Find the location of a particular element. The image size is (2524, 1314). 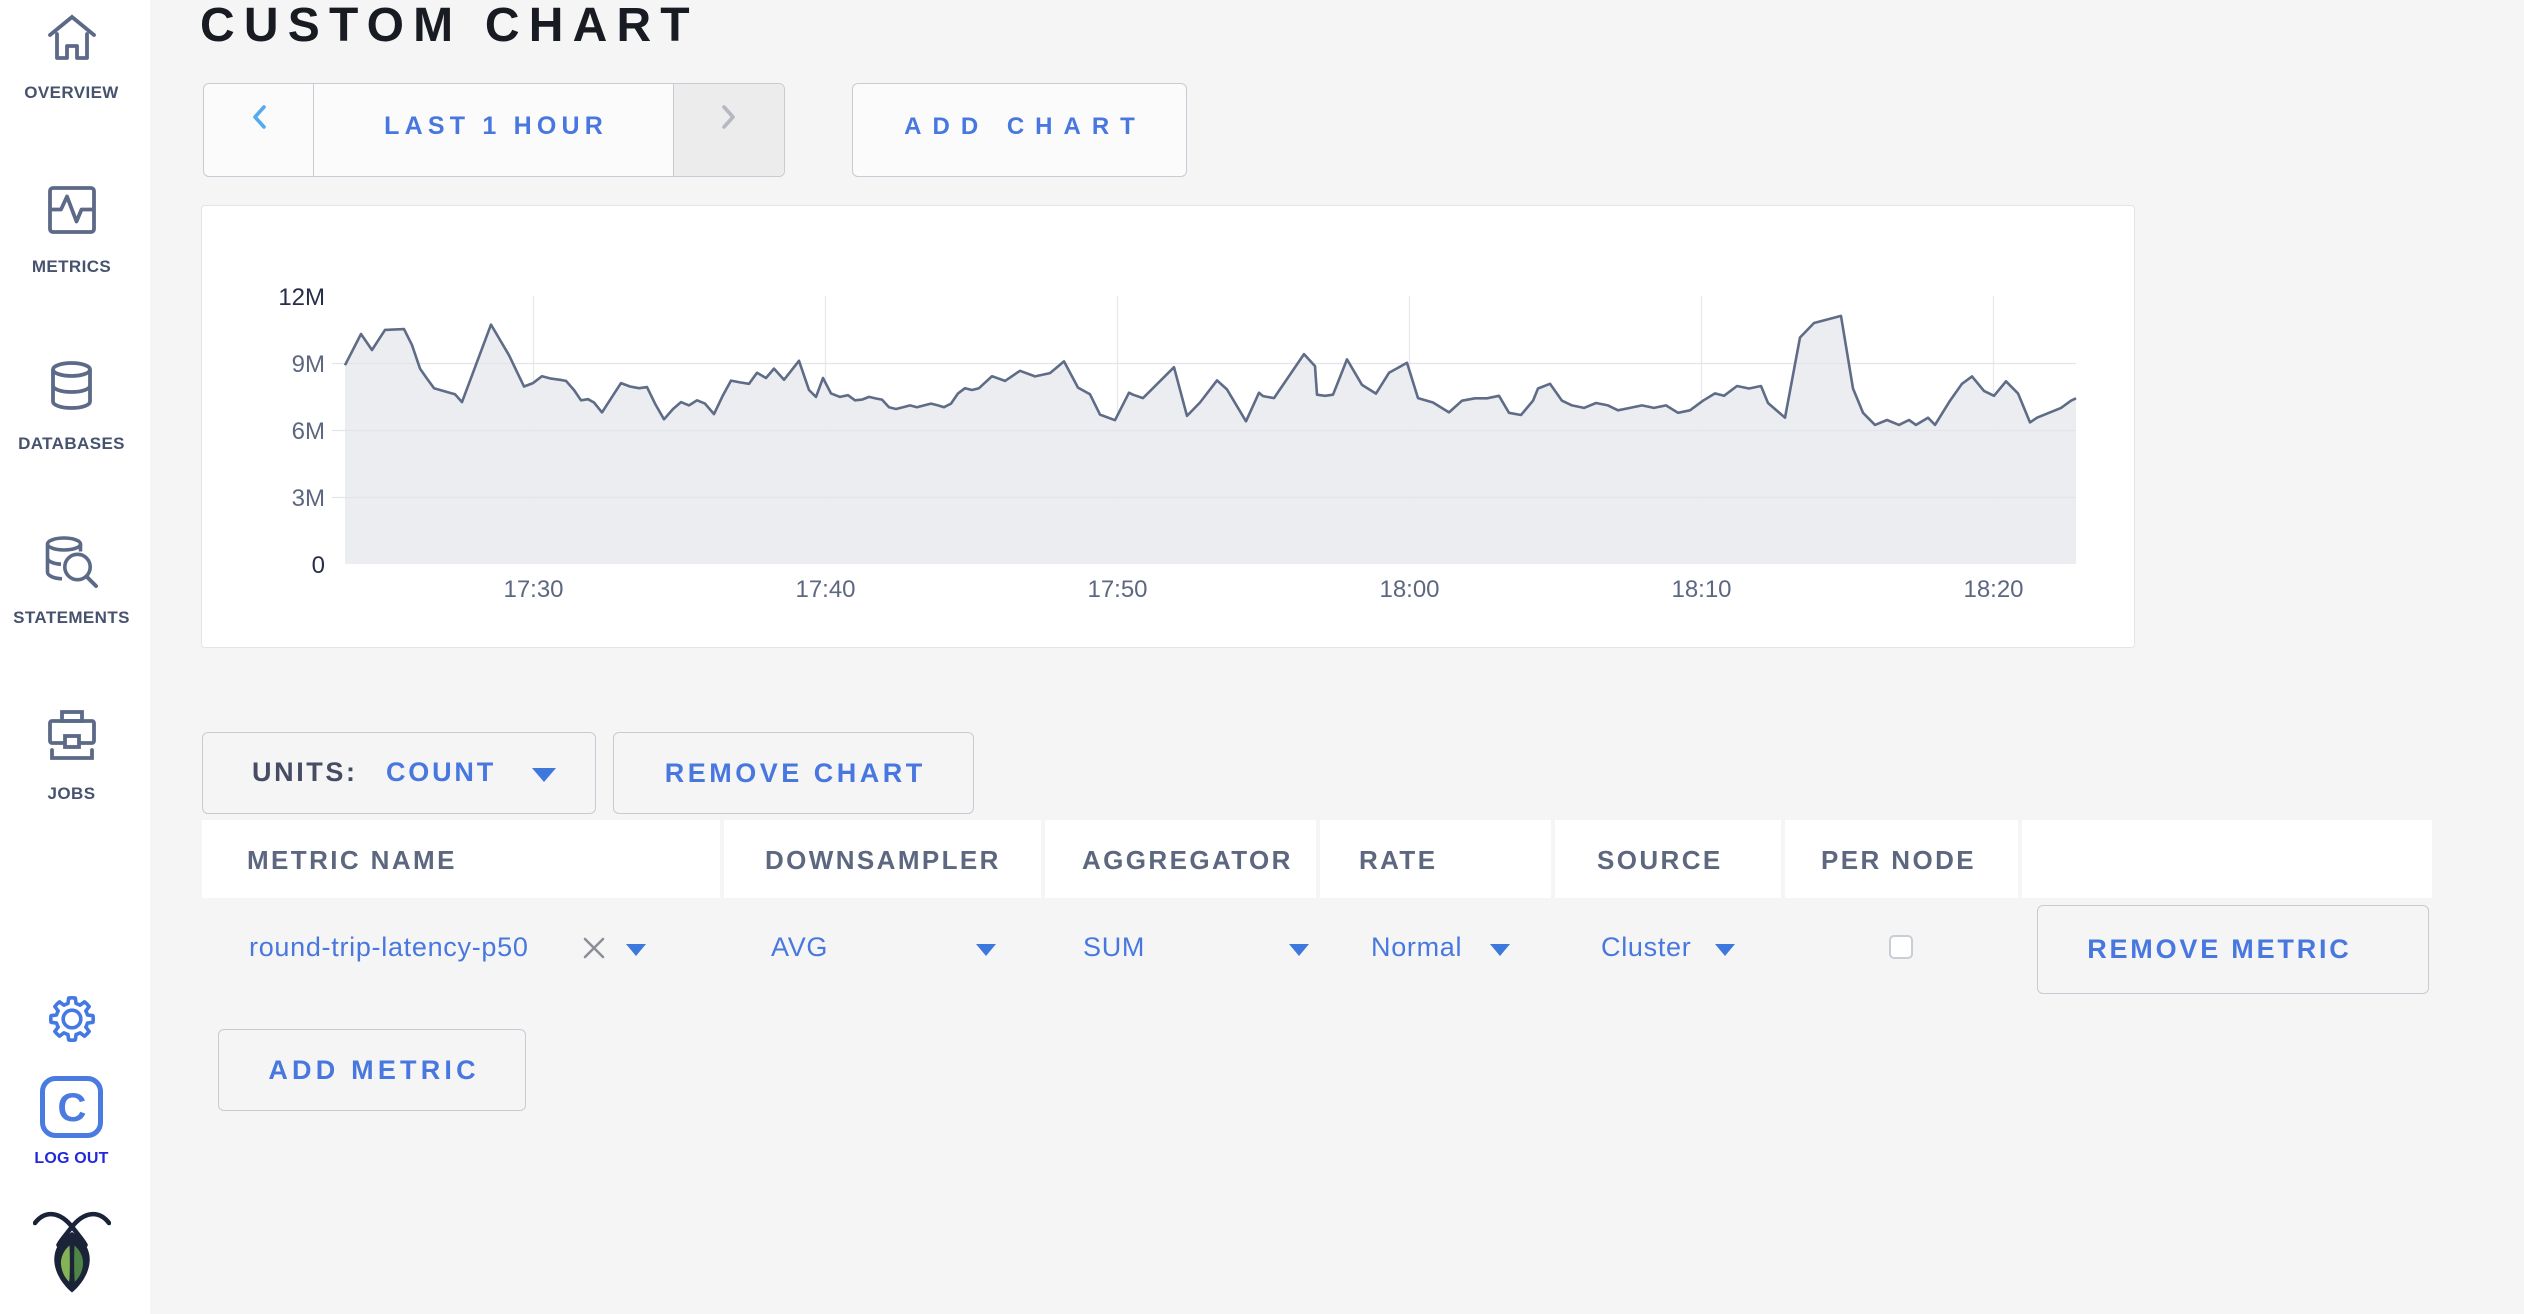

svg-text: 3M is located at coordinates (308, 498).